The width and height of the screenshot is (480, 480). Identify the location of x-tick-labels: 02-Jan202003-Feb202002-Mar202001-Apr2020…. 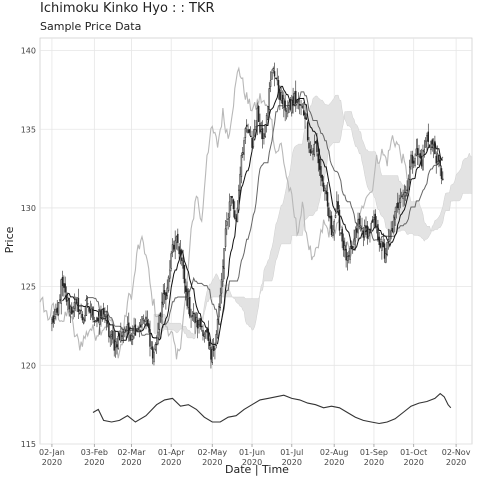
(255, 457).